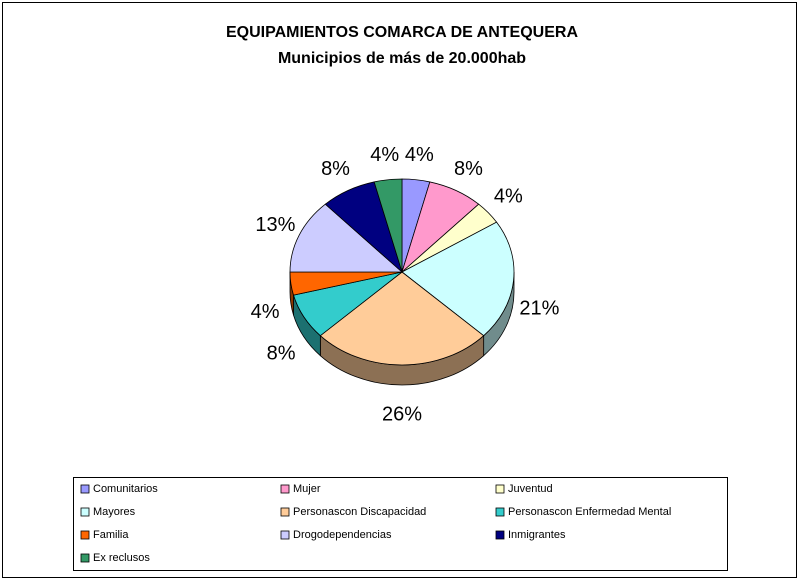 This screenshot has height=581, width=800. I want to click on legend-box, so click(400, 524).